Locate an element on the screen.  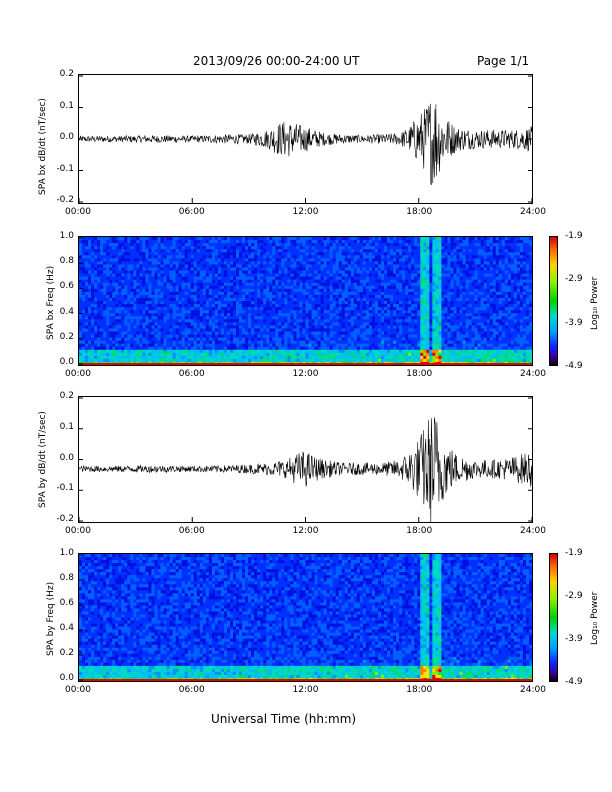
by-colorbar-label: Log₁₀ Power is located at coordinates (595, 618).